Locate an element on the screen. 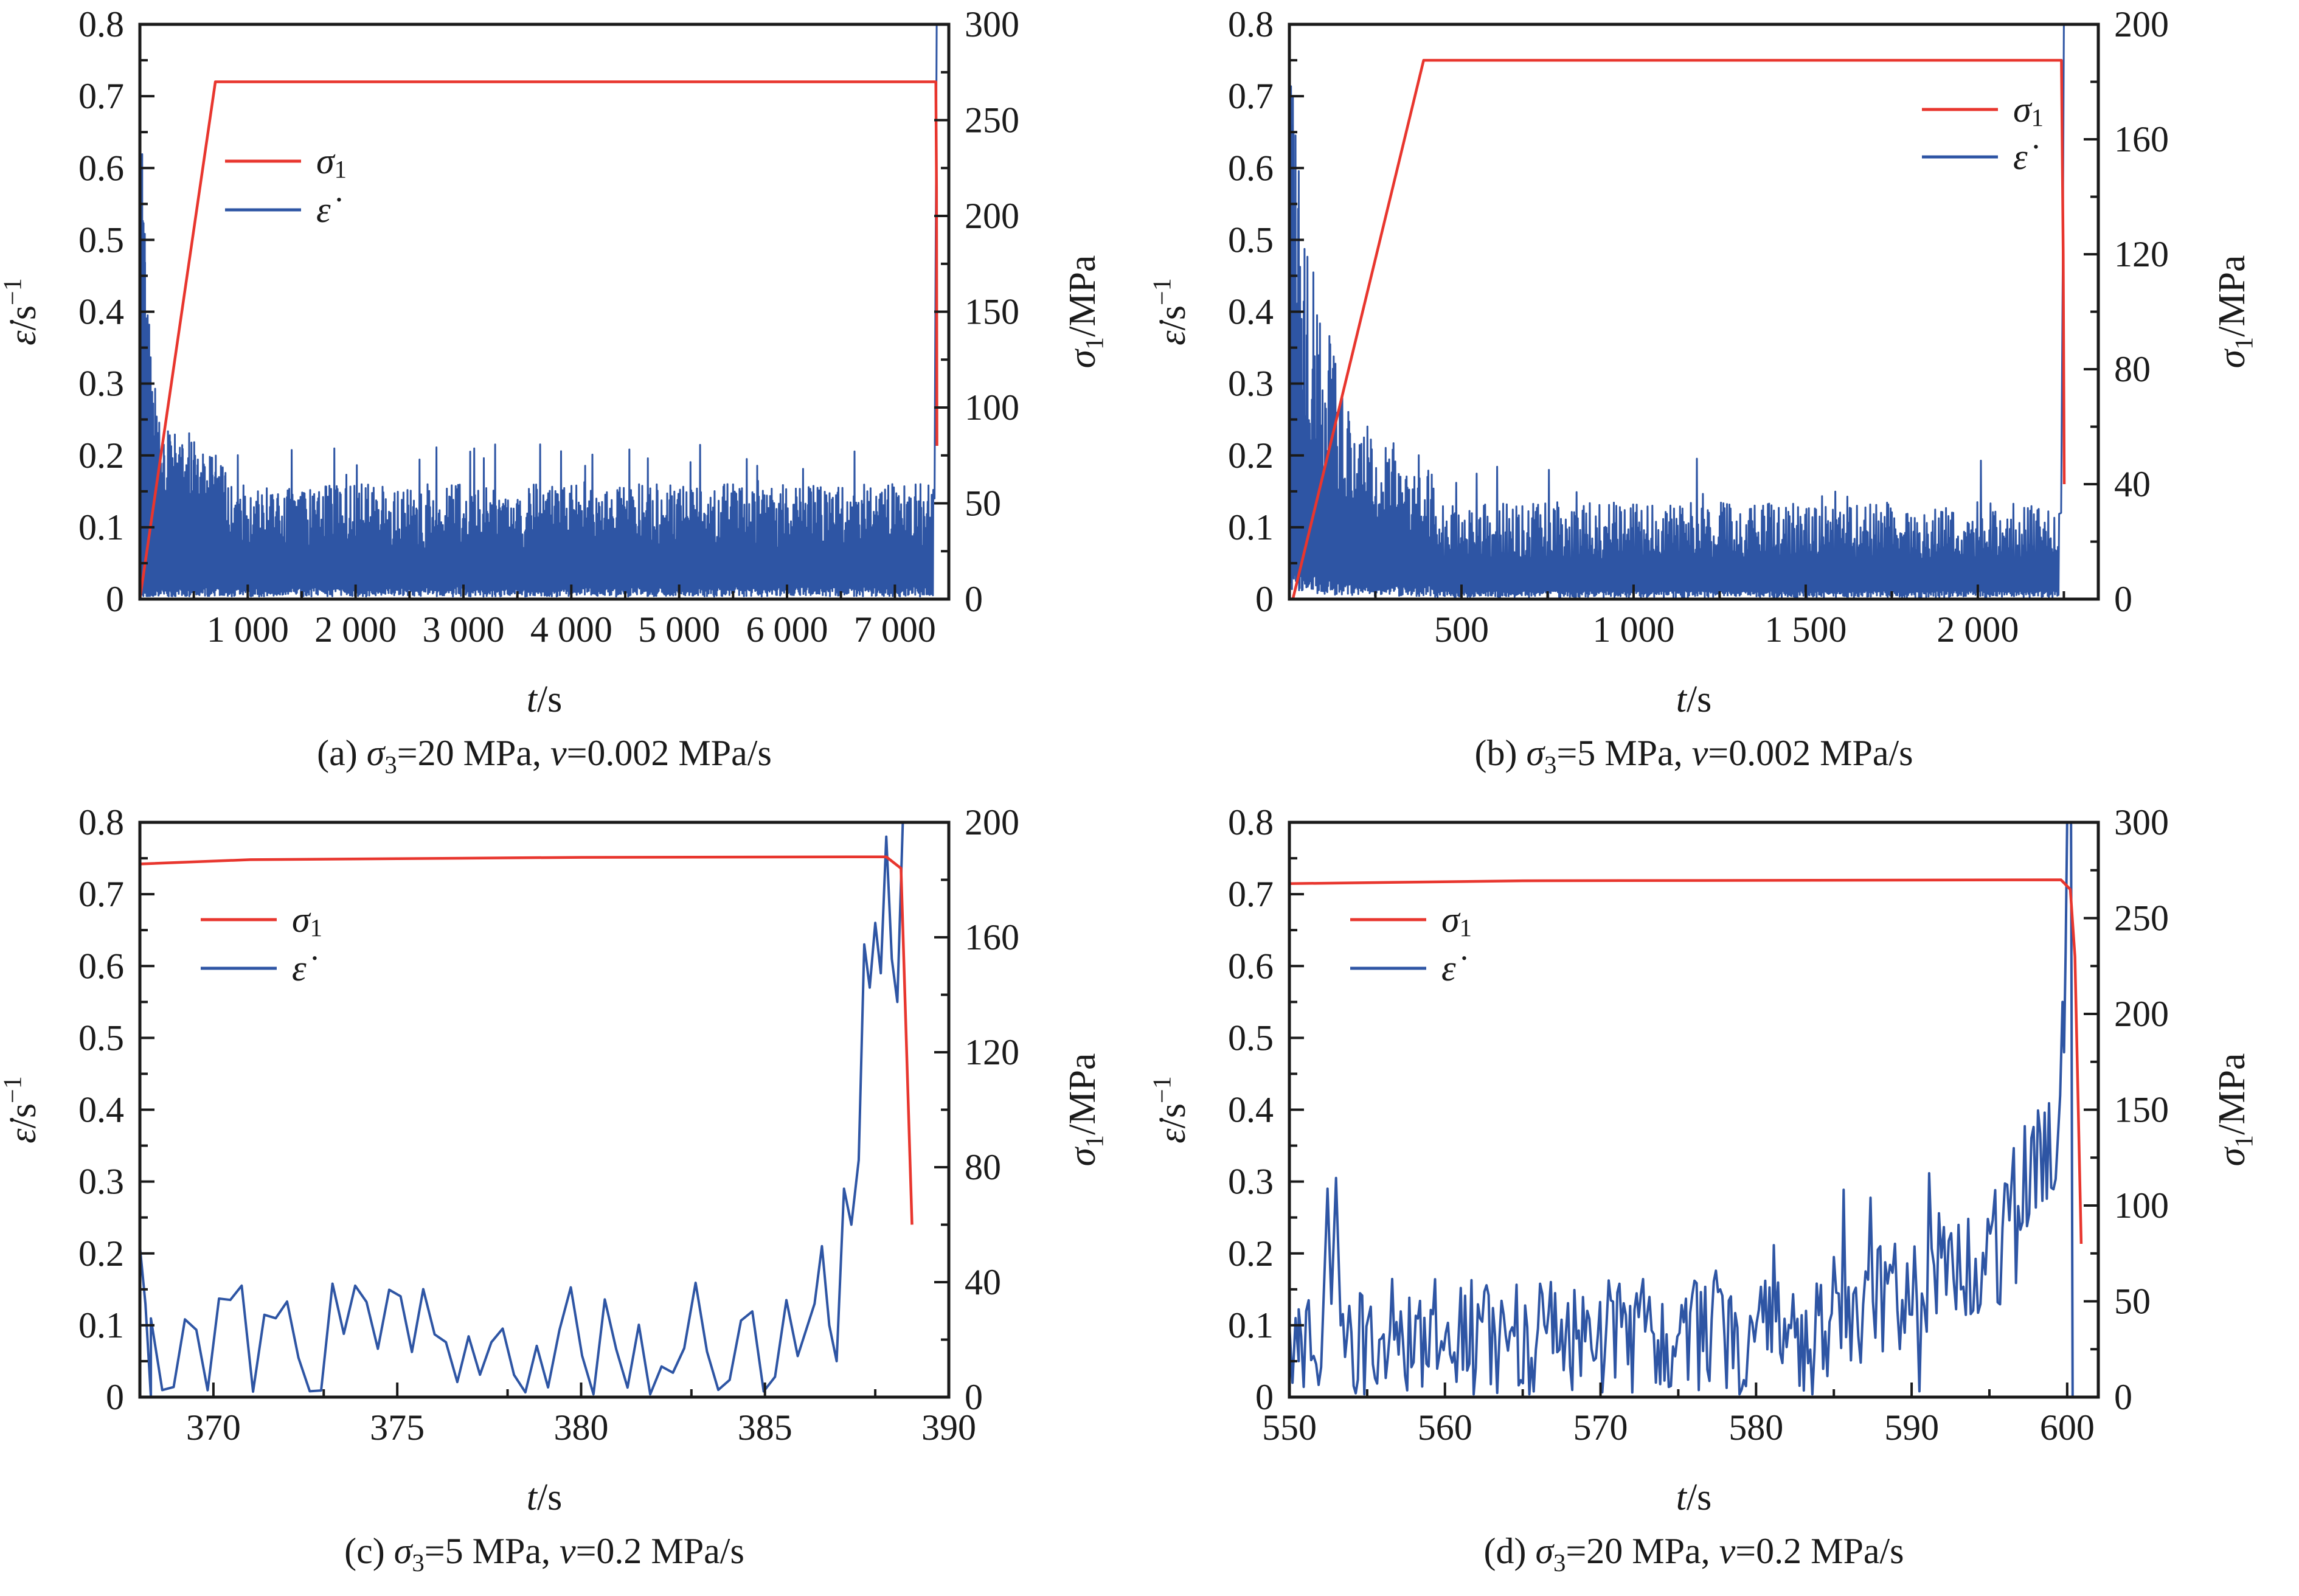 This screenshot has width=2299, height=1596. y-right-tick-label: 50 is located at coordinates (2132, 1302).